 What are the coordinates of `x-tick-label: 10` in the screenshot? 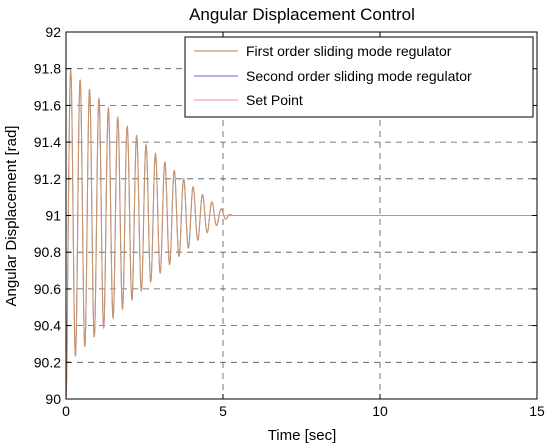 It's located at (380, 411).